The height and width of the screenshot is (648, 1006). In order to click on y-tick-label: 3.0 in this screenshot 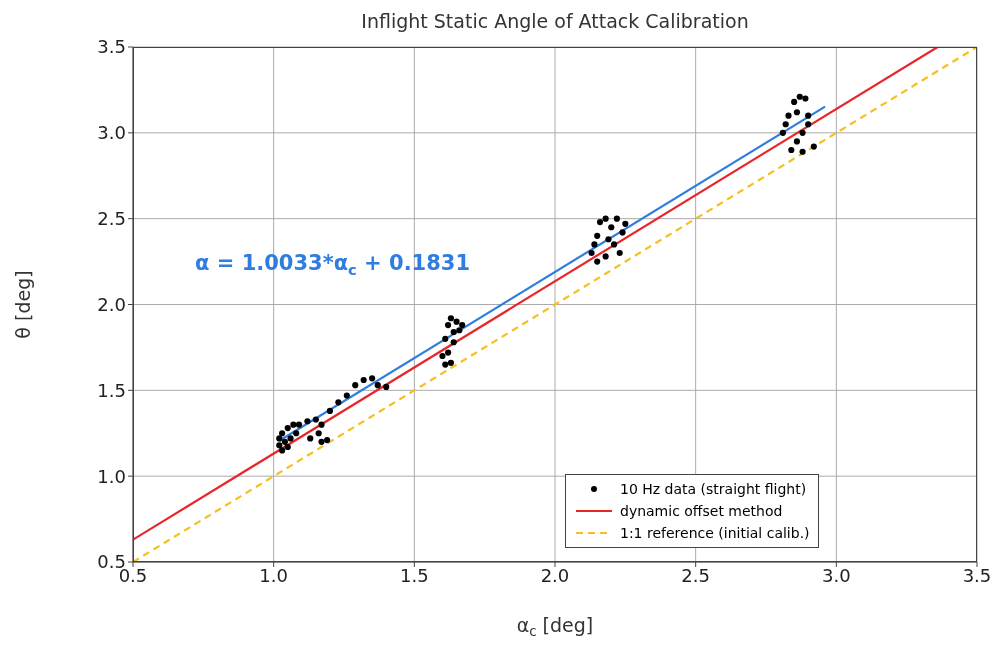, I will do `click(111, 133)`.